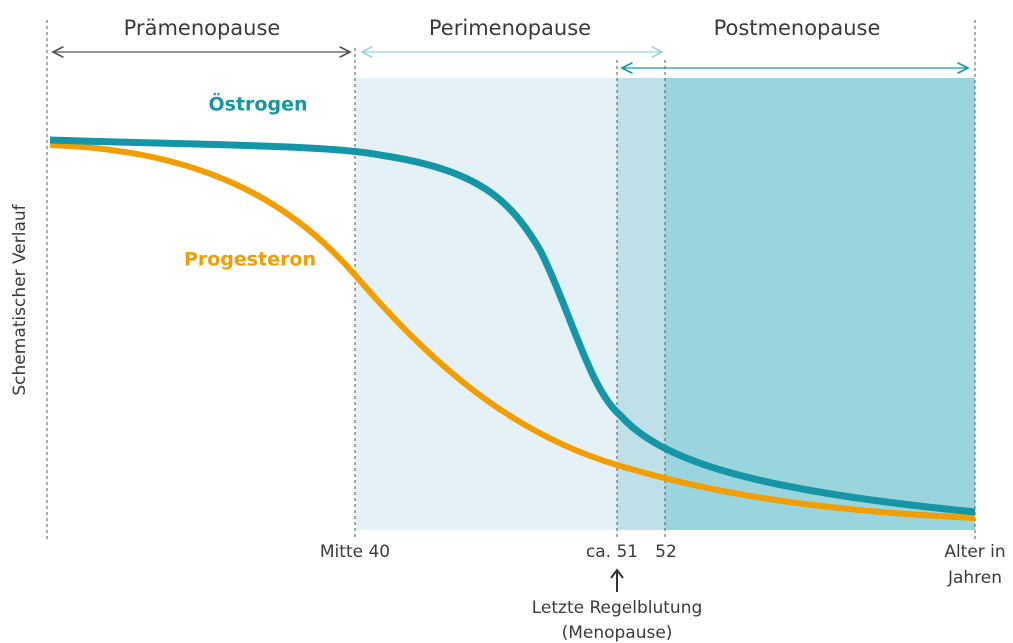 This screenshot has width=1013, height=643. I want to click on pointer-arrow, so click(617, 580).